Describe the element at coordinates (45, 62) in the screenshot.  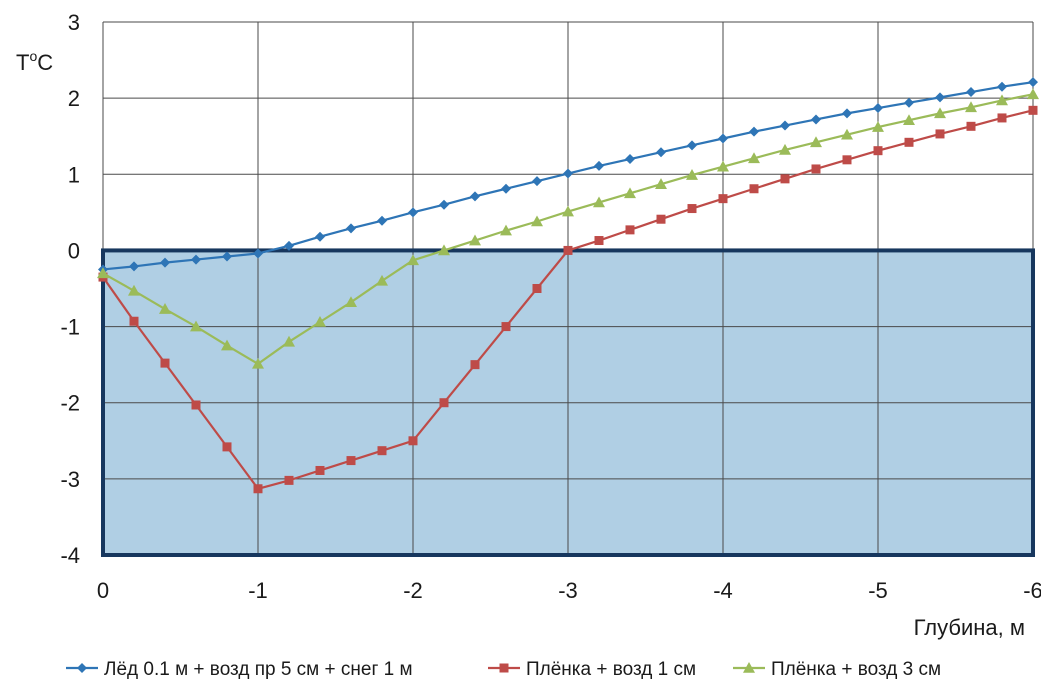
I see `y-axis-title-unit: C` at that location.